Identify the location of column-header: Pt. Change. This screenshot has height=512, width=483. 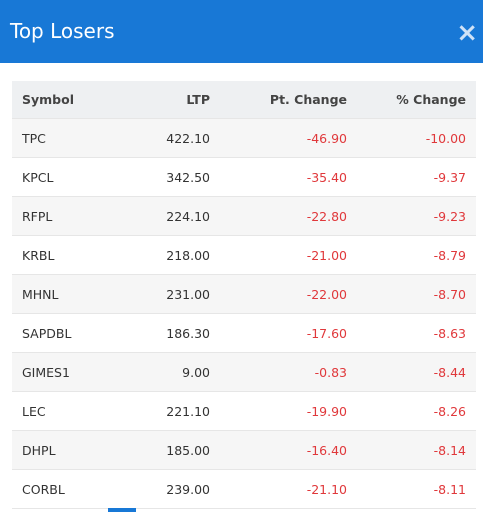
(278, 100).